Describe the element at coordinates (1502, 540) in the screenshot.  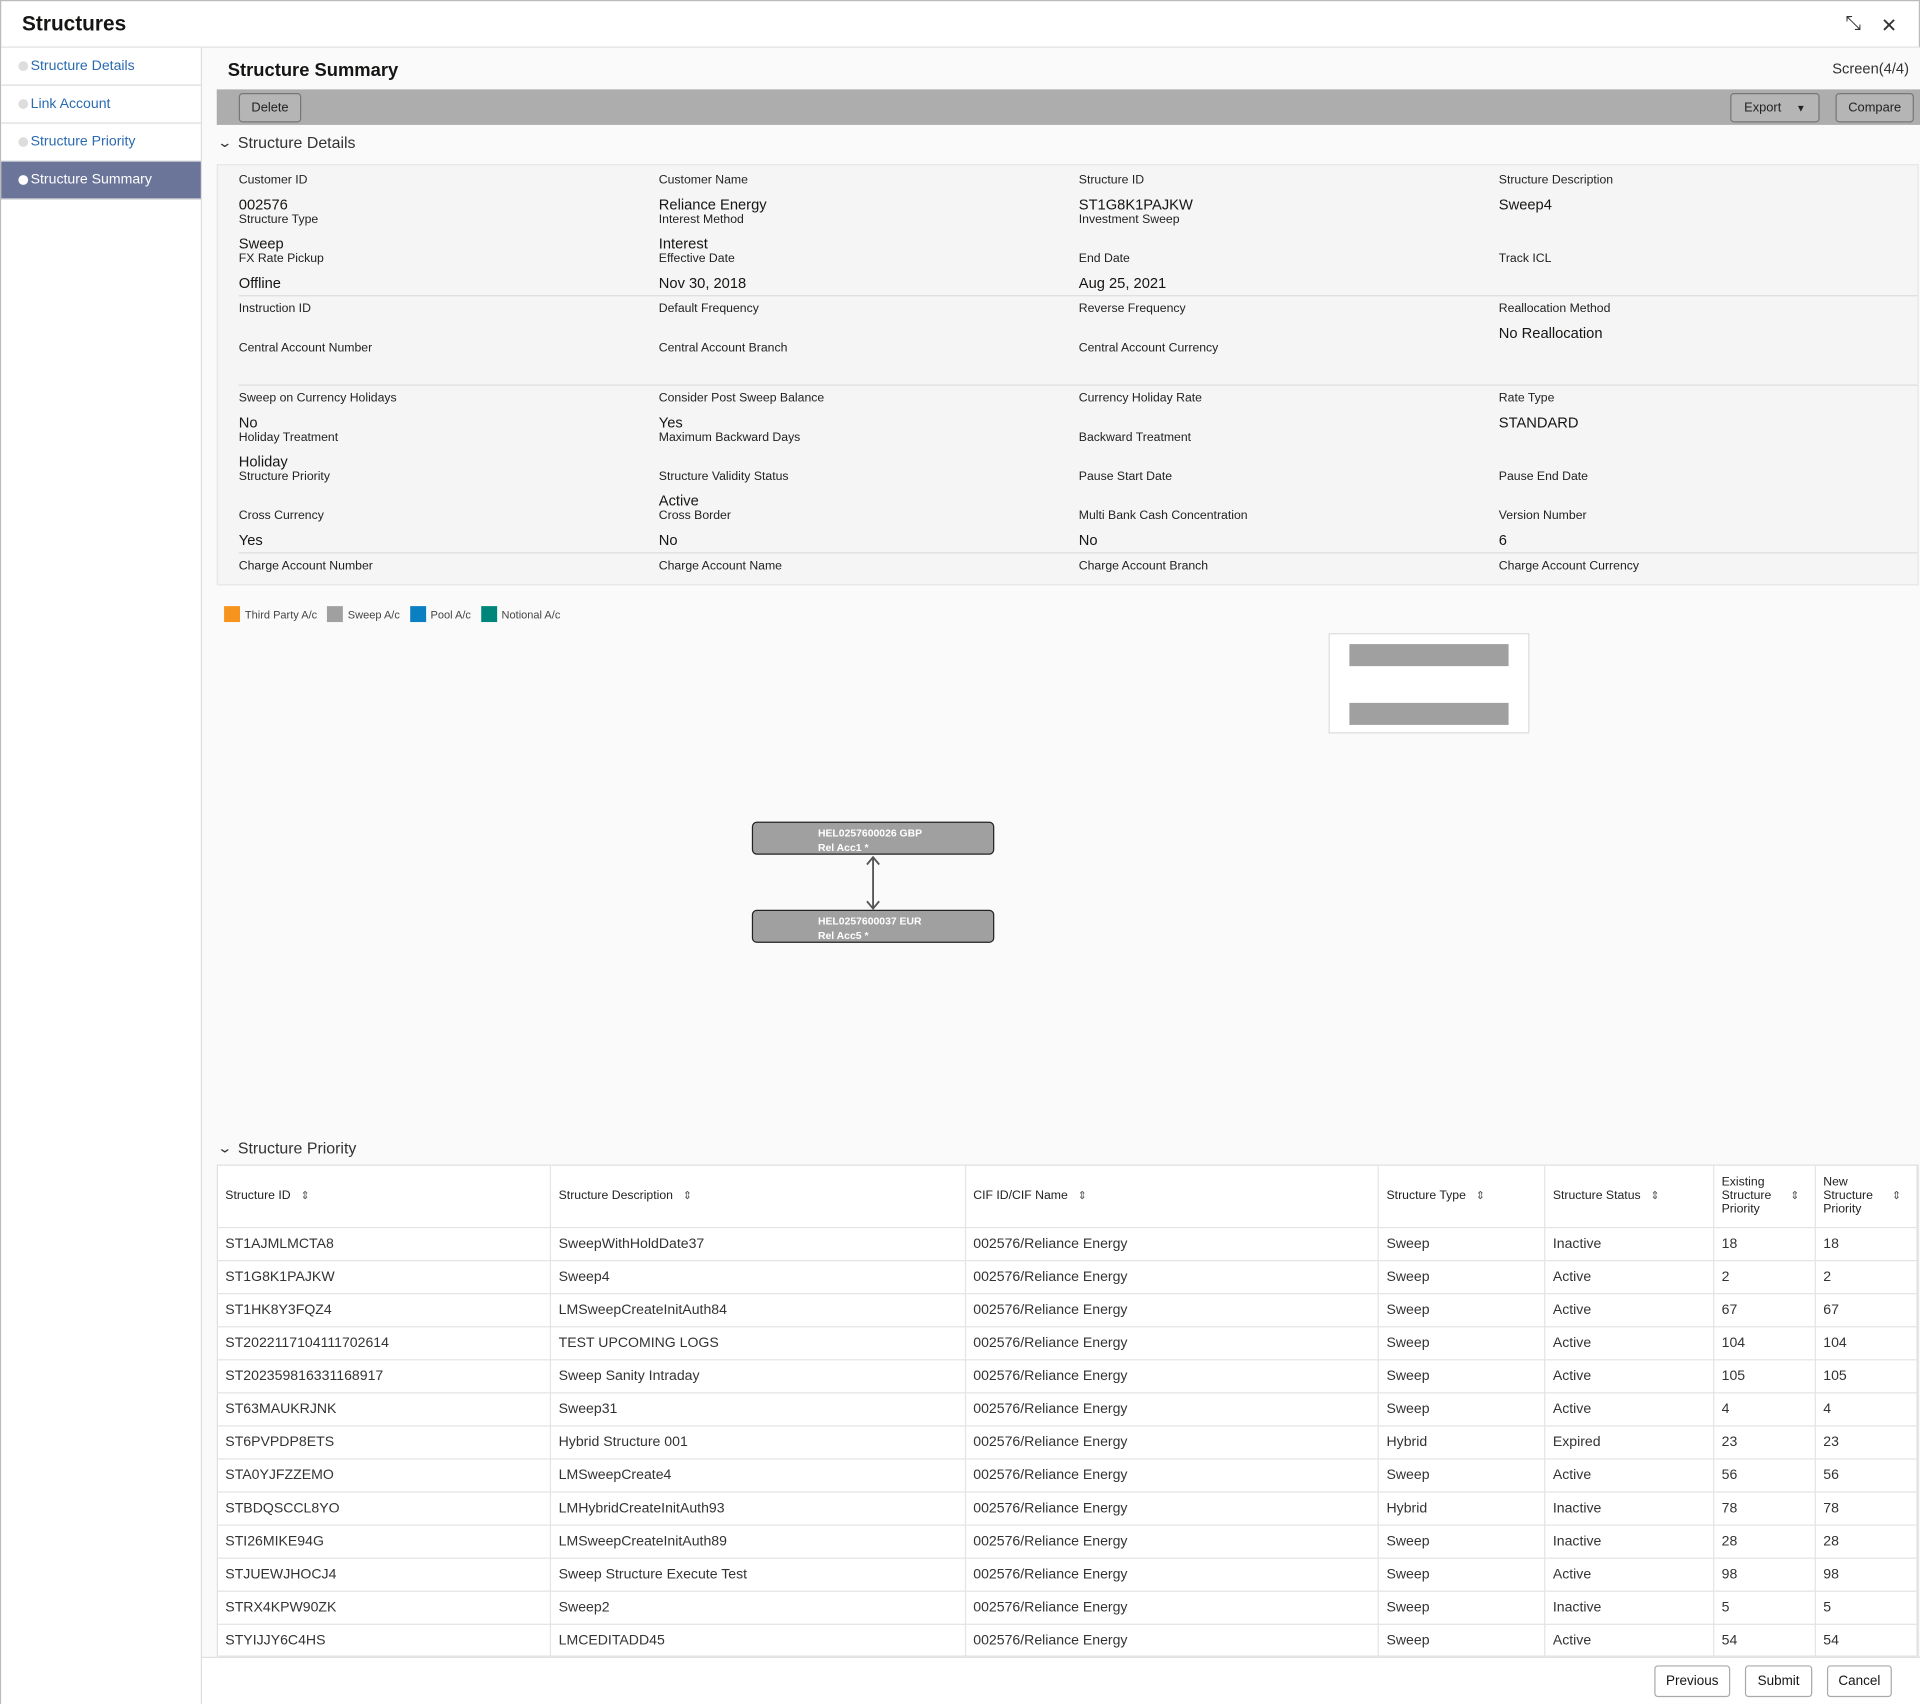
I see `field-value: 6` at that location.